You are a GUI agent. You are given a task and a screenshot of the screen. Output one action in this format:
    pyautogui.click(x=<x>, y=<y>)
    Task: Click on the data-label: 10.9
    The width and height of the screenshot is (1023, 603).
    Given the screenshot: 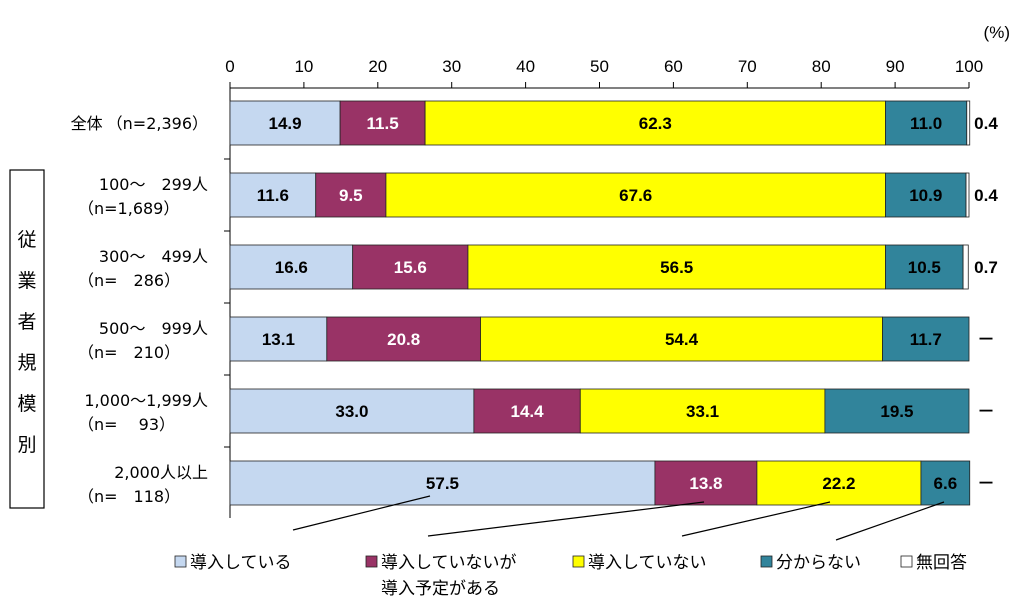 What is the action you would take?
    pyautogui.click(x=925, y=195)
    